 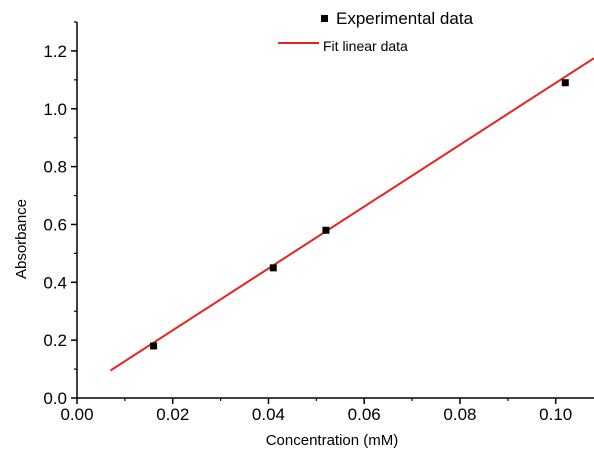 What do you see at coordinates (268, 414) in the screenshot?
I see `x-tick-label: 0.04` at bounding box center [268, 414].